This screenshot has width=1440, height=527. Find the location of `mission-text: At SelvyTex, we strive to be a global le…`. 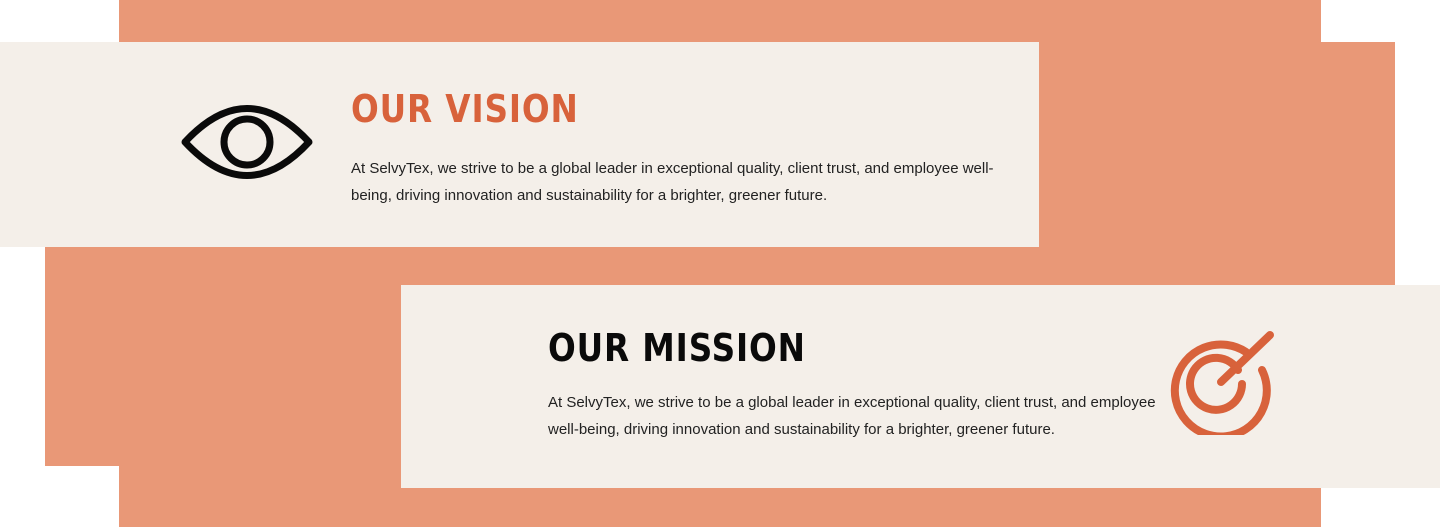

mission-text: At SelvyTex, we strive to be a global le… is located at coordinates (852, 416).